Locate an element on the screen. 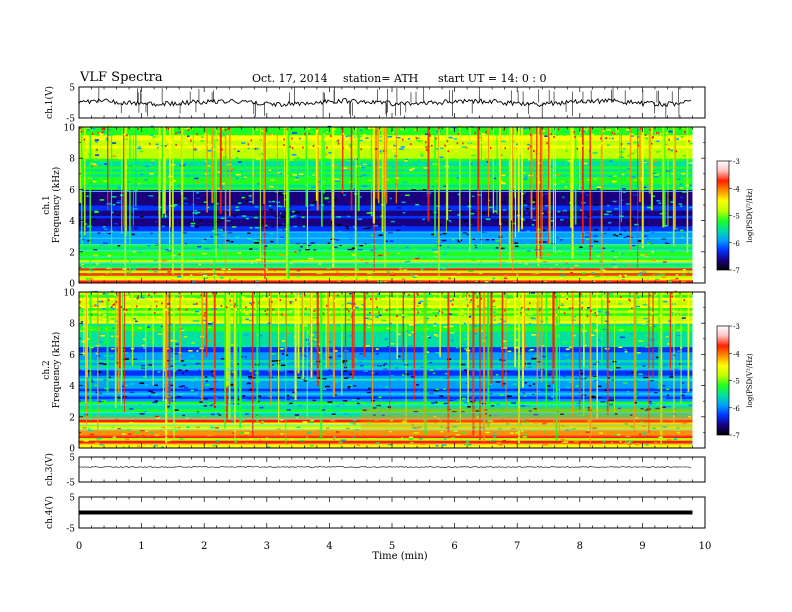 This screenshot has height=612, width=792. spec2-ytick-label: 4 is located at coordinates (72, 387).